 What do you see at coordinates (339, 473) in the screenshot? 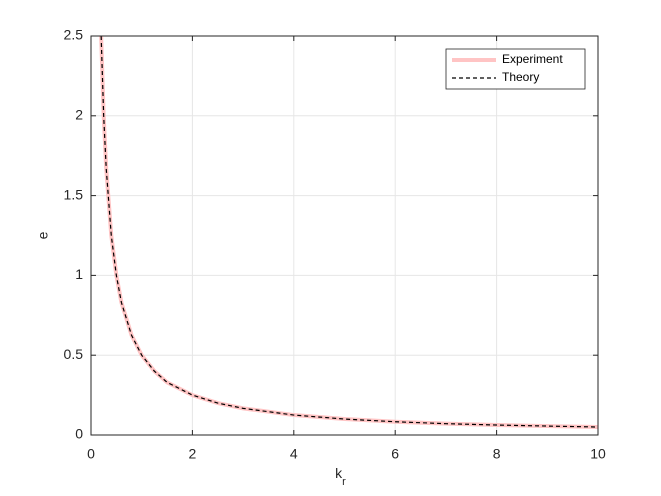
I see `x-axis-label-main: k` at bounding box center [339, 473].